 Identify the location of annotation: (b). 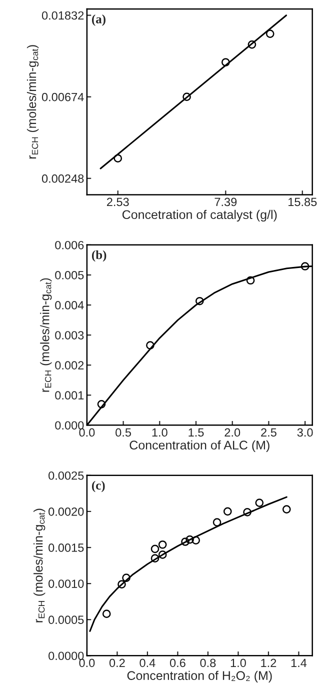
(99, 256).